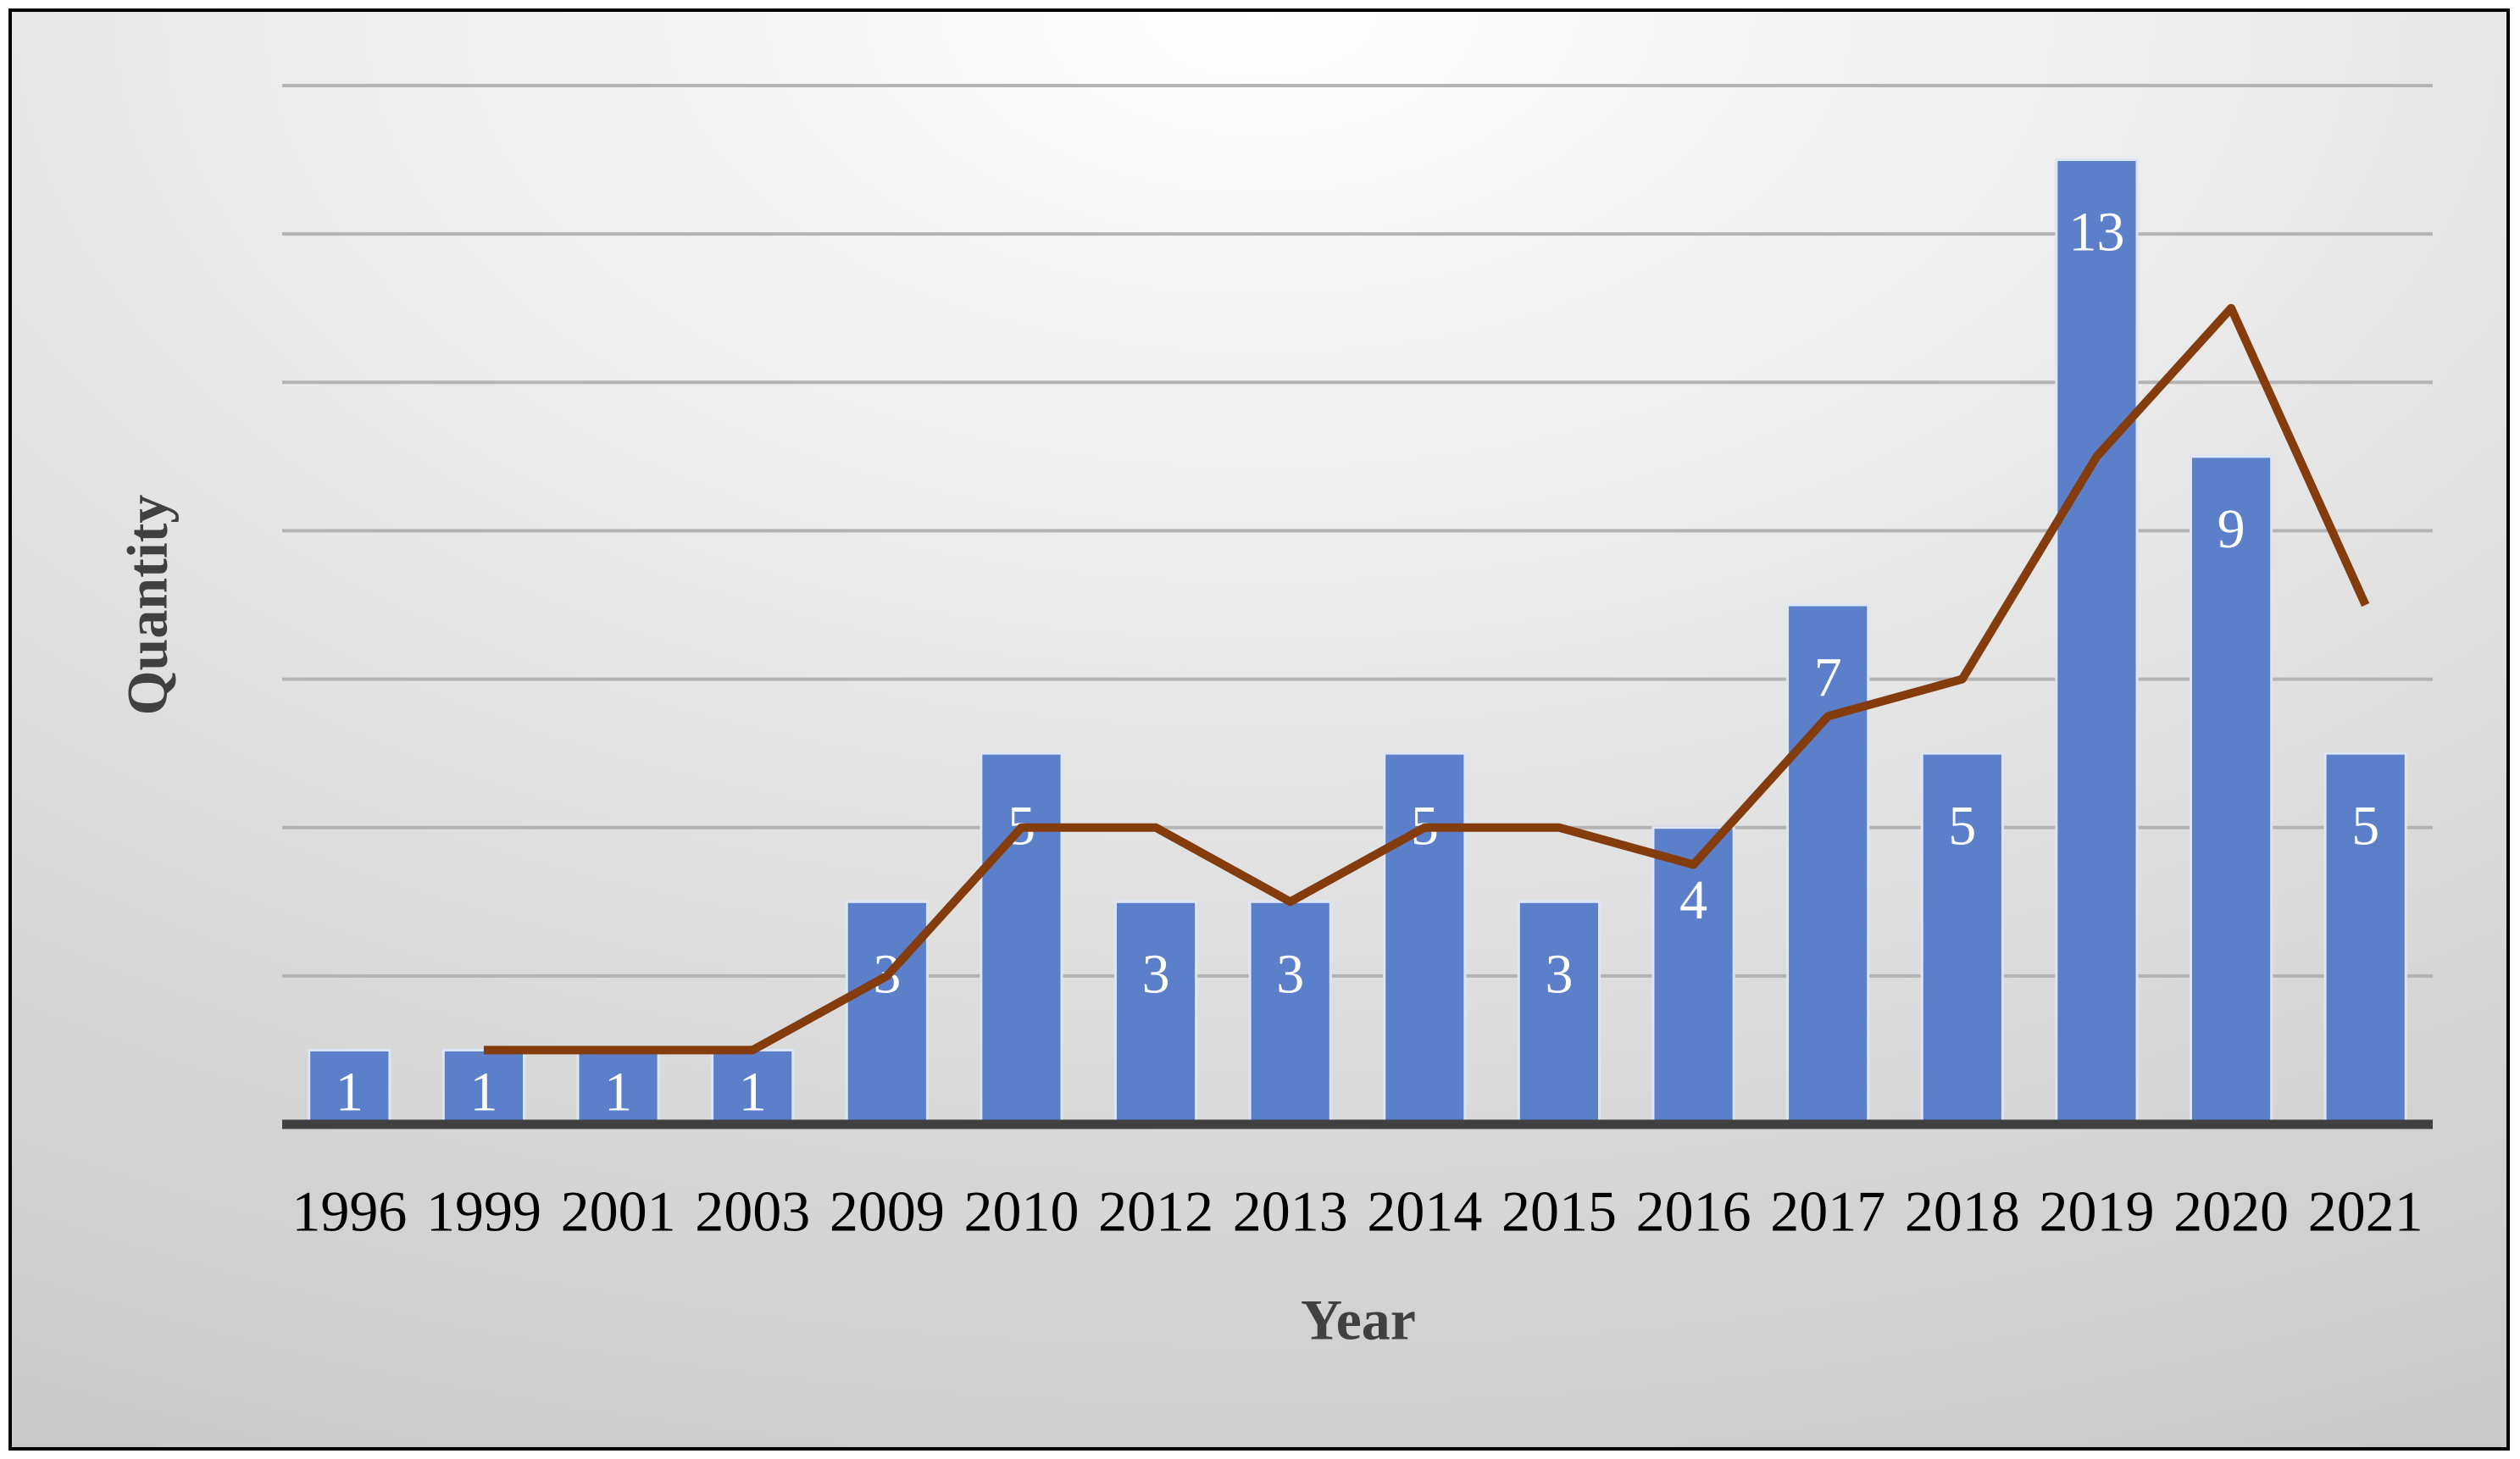  Describe the element at coordinates (2231, 529) in the screenshot. I see `data-label: 9` at that location.